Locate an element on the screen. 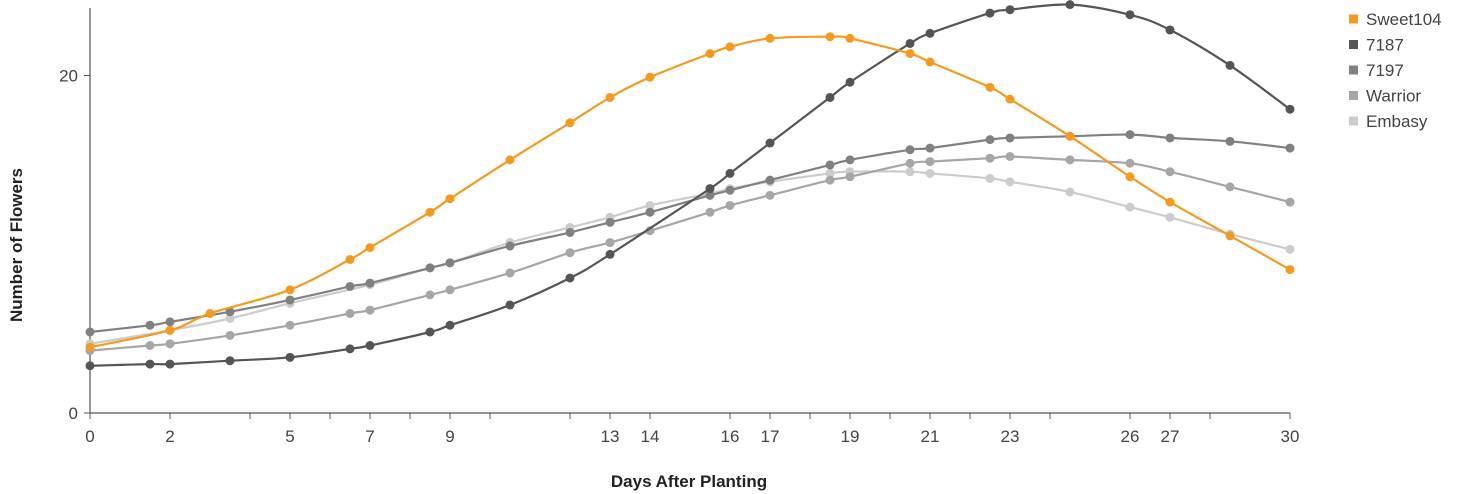  x-tick-label: 0 is located at coordinates (89, 436).